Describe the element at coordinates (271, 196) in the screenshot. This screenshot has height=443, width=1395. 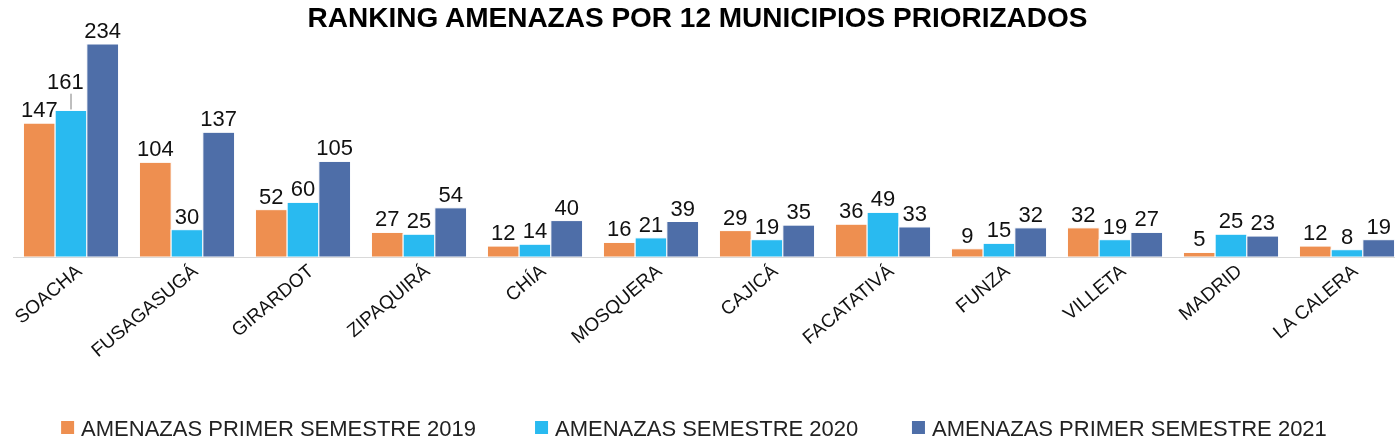
I see `data-label: 52` at that location.